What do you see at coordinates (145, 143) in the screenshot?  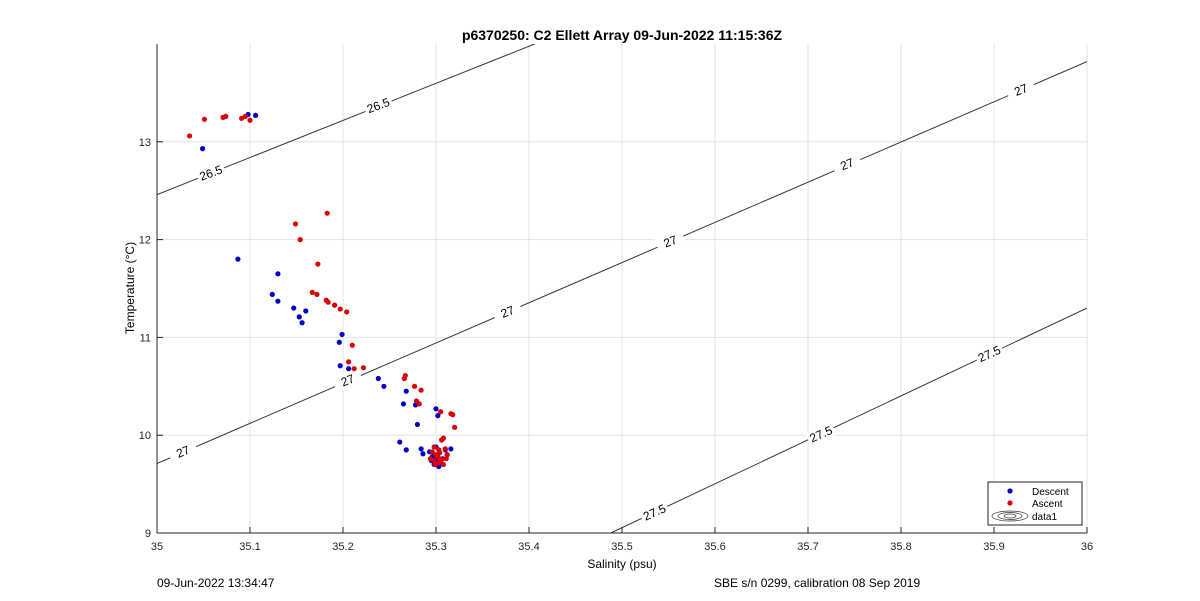 I see `y-tick-label: 13` at bounding box center [145, 143].